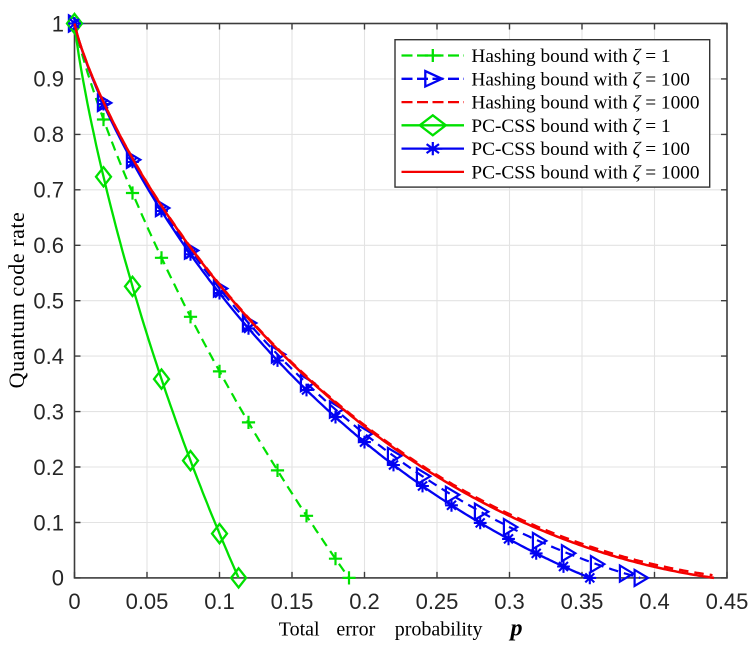 Image resolution: width=754 pixels, height=647 pixels. Describe the element at coordinates (437, 601) in the screenshot. I see `svg-text: 0.25` at that location.